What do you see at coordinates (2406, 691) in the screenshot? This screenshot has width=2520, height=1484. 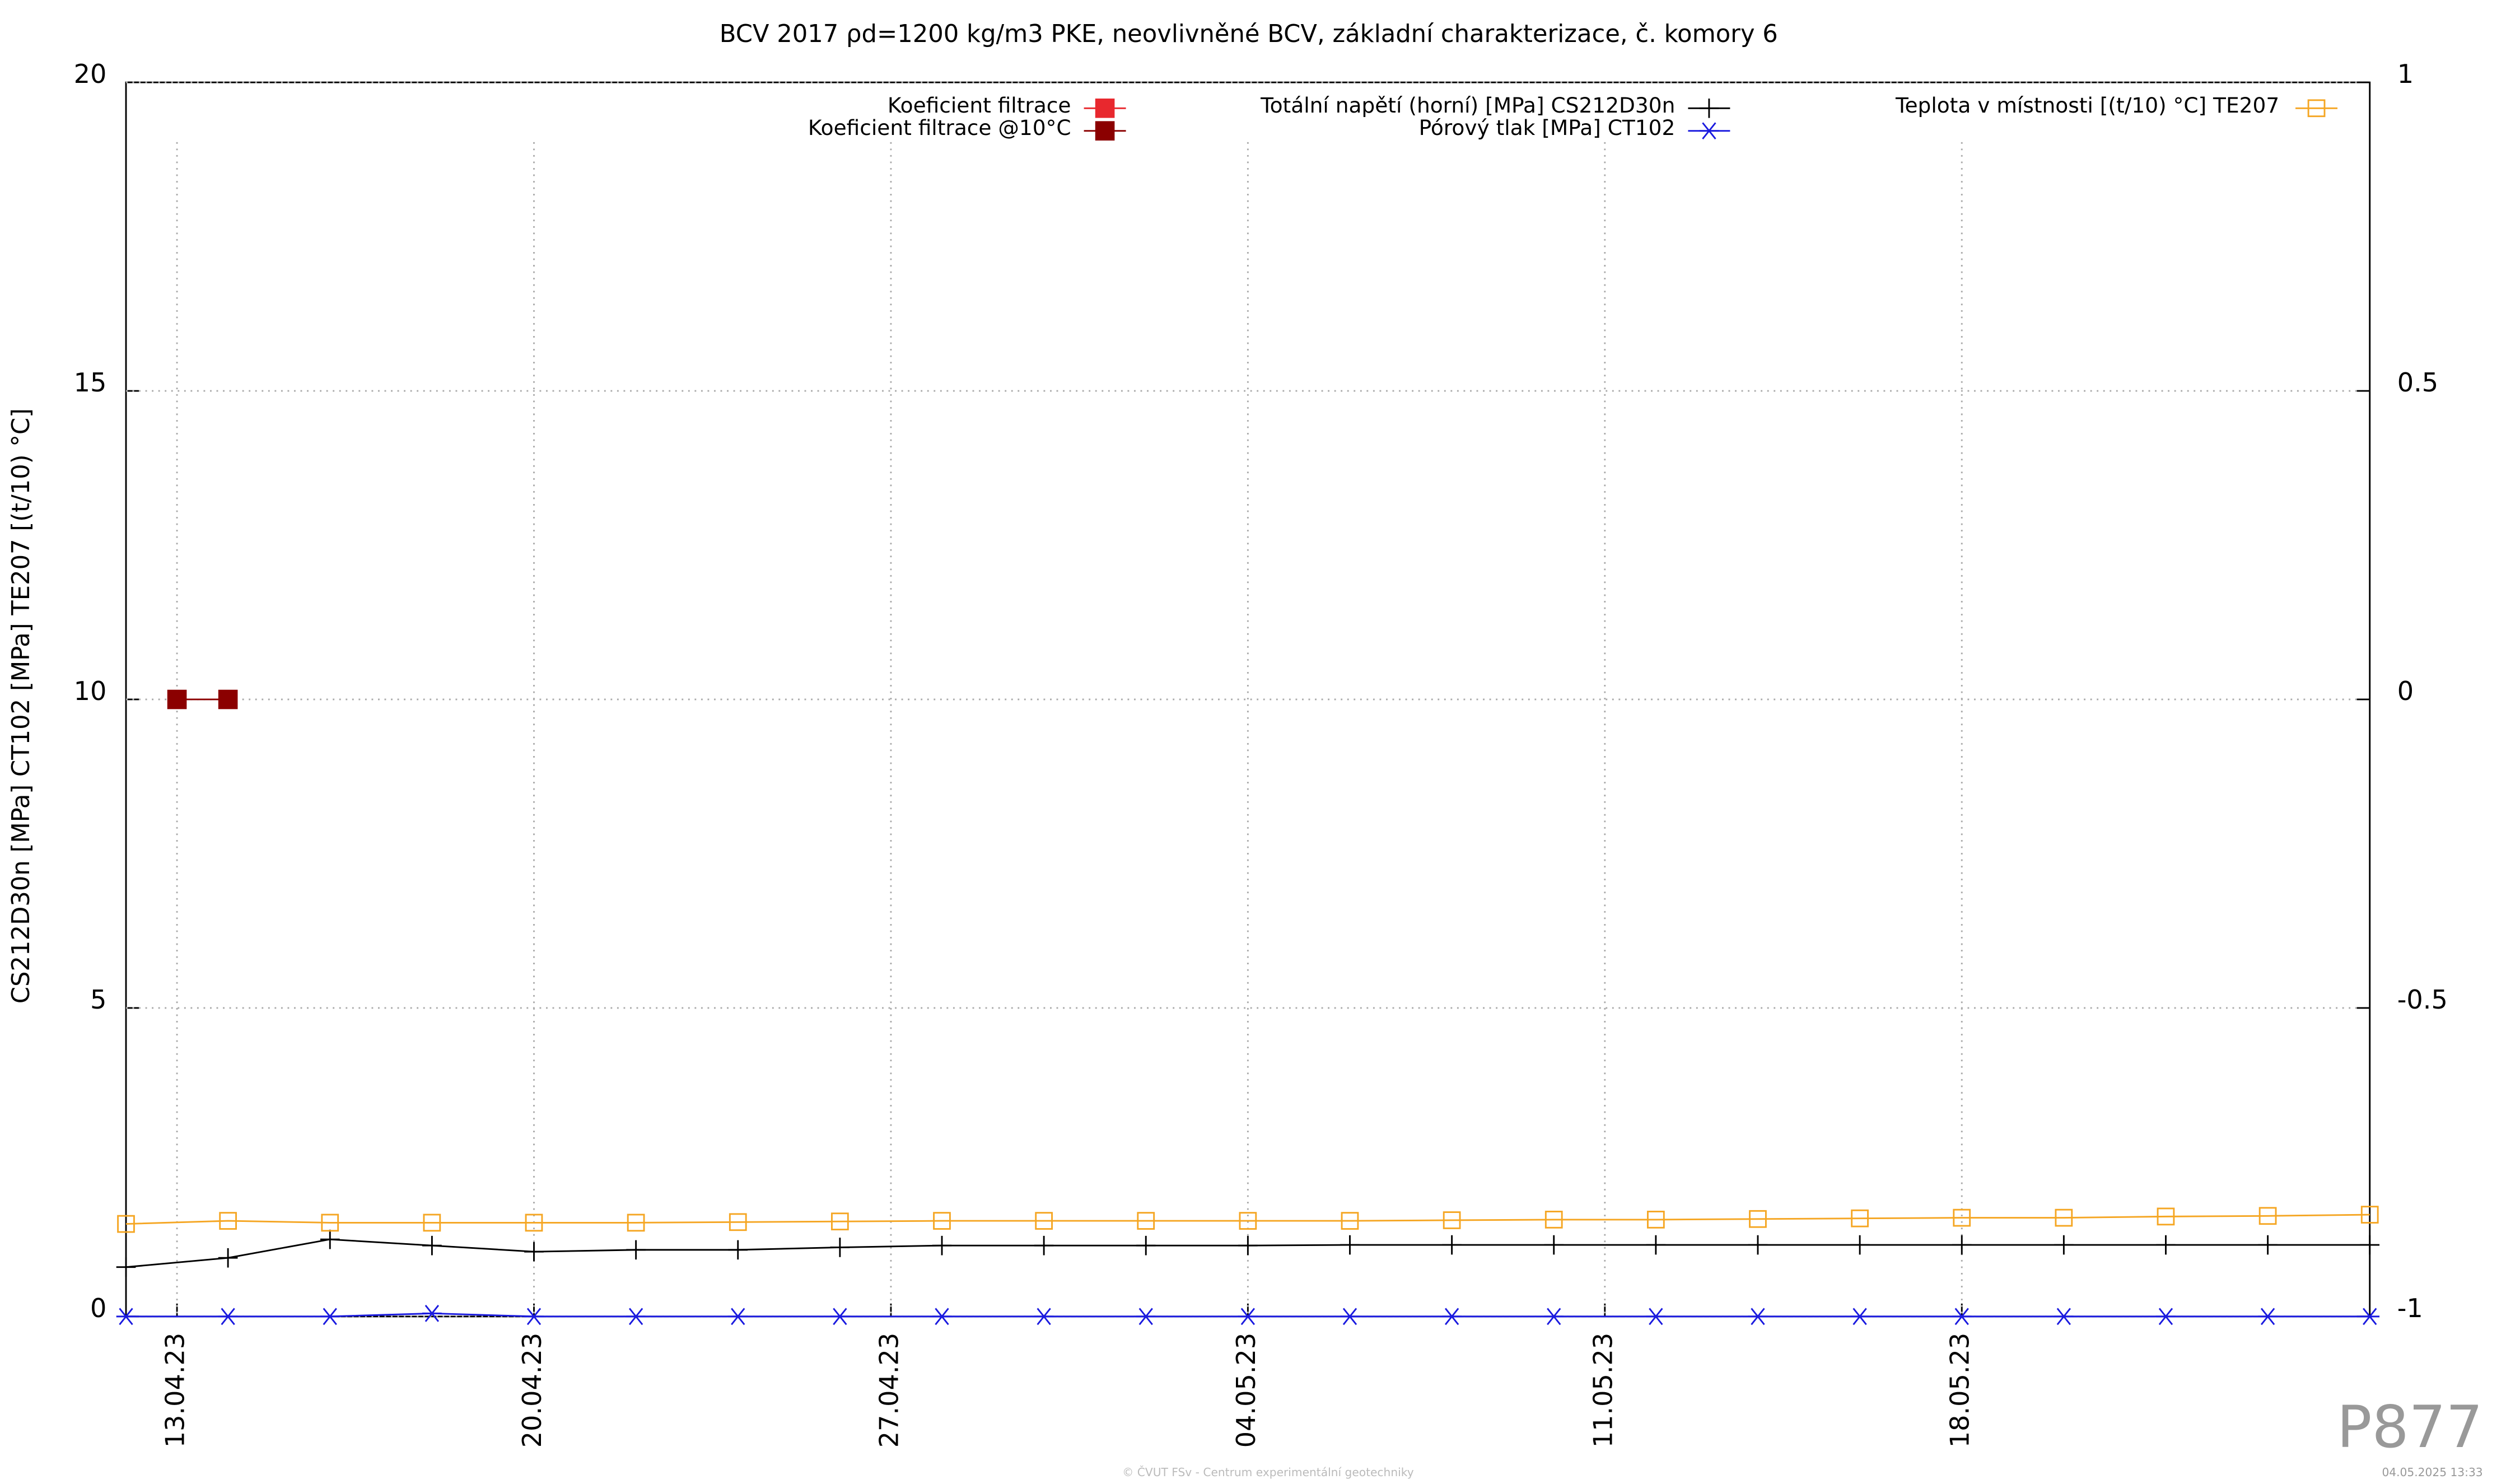 I see `y2-tick-label: 0` at bounding box center [2406, 691].